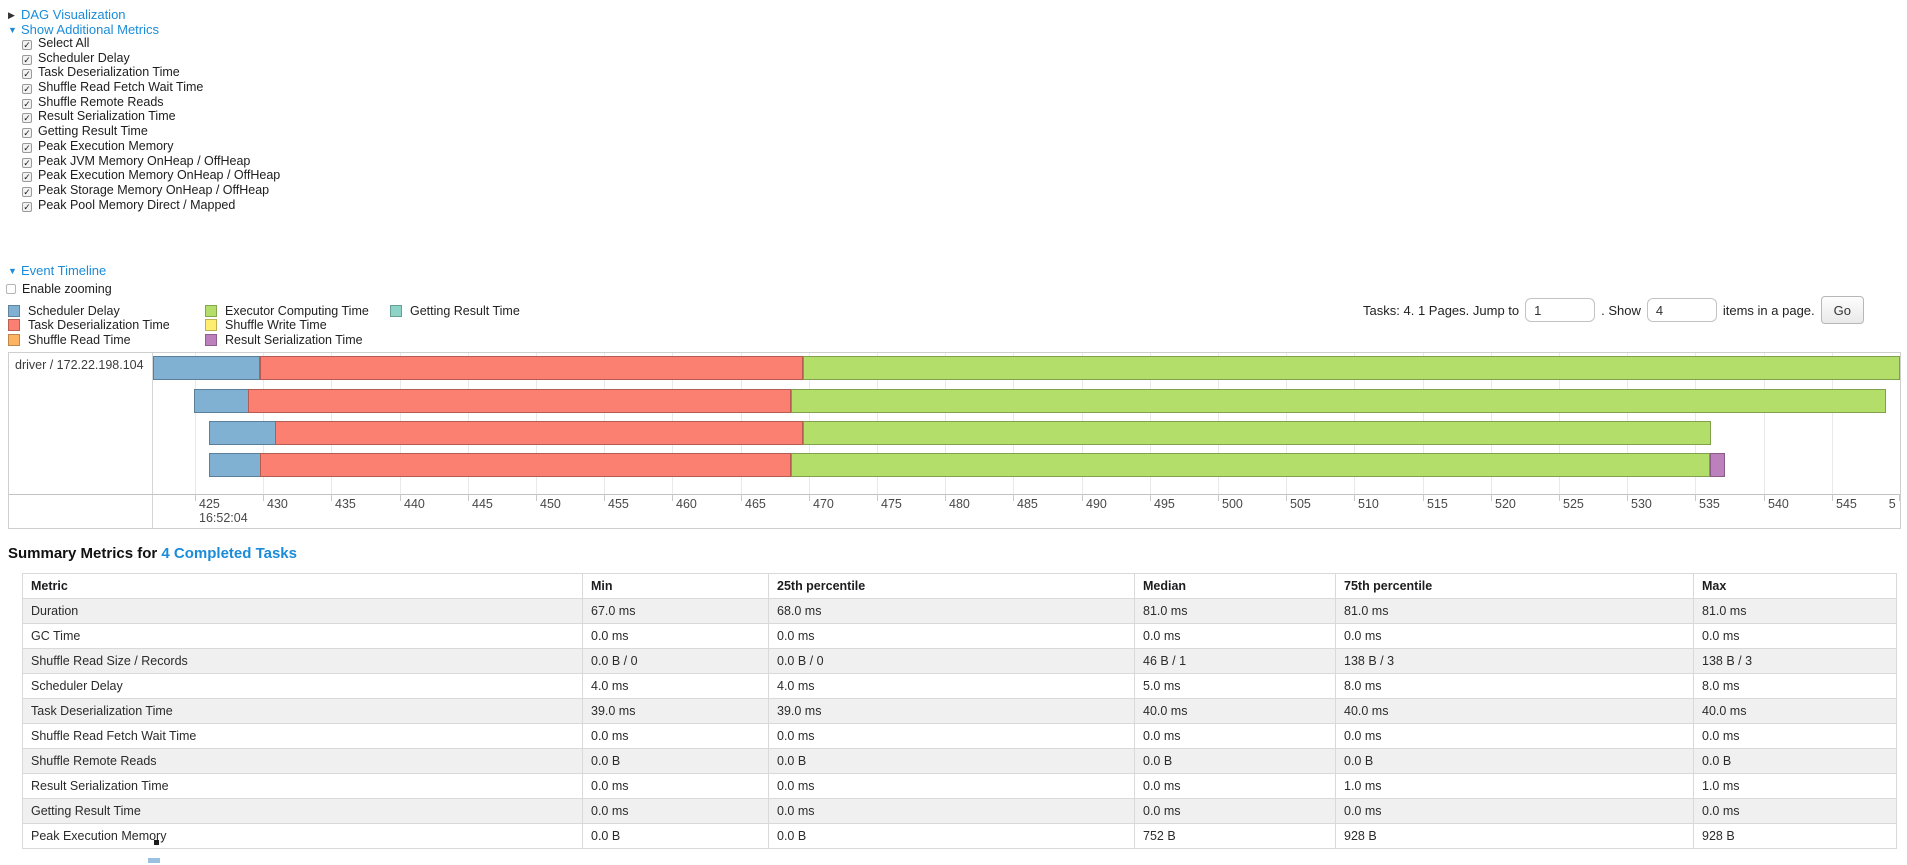 This screenshot has width=1907, height=865. What do you see at coordinates (83, 553) in the screenshot?
I see `summary-title-text: Summary Metrics for` at bounding box center [83, 553].